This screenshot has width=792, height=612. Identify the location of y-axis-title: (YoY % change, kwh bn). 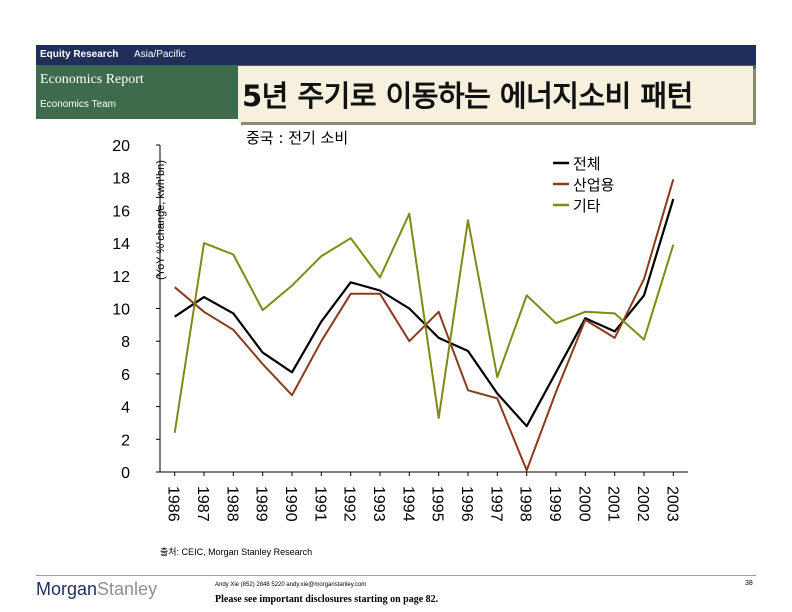
(161, 220).